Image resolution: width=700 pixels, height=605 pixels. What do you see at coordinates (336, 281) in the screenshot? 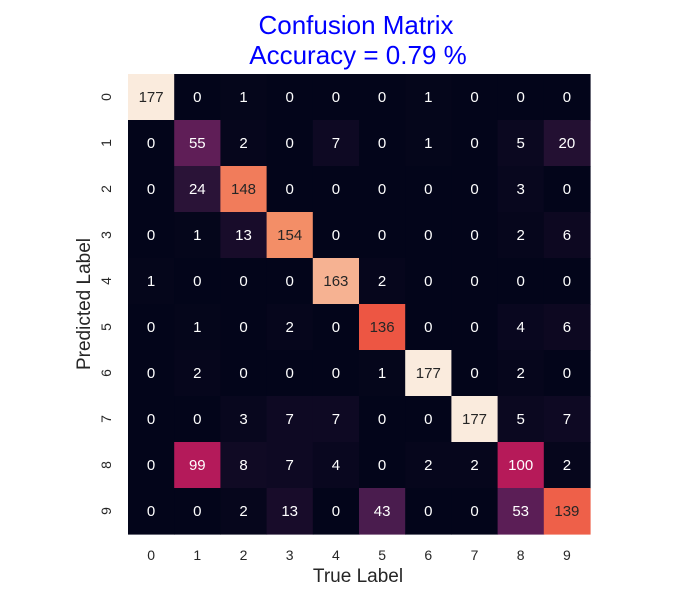
I see `heatmap-cell-r4-c4` at bounding box center [336, 281].